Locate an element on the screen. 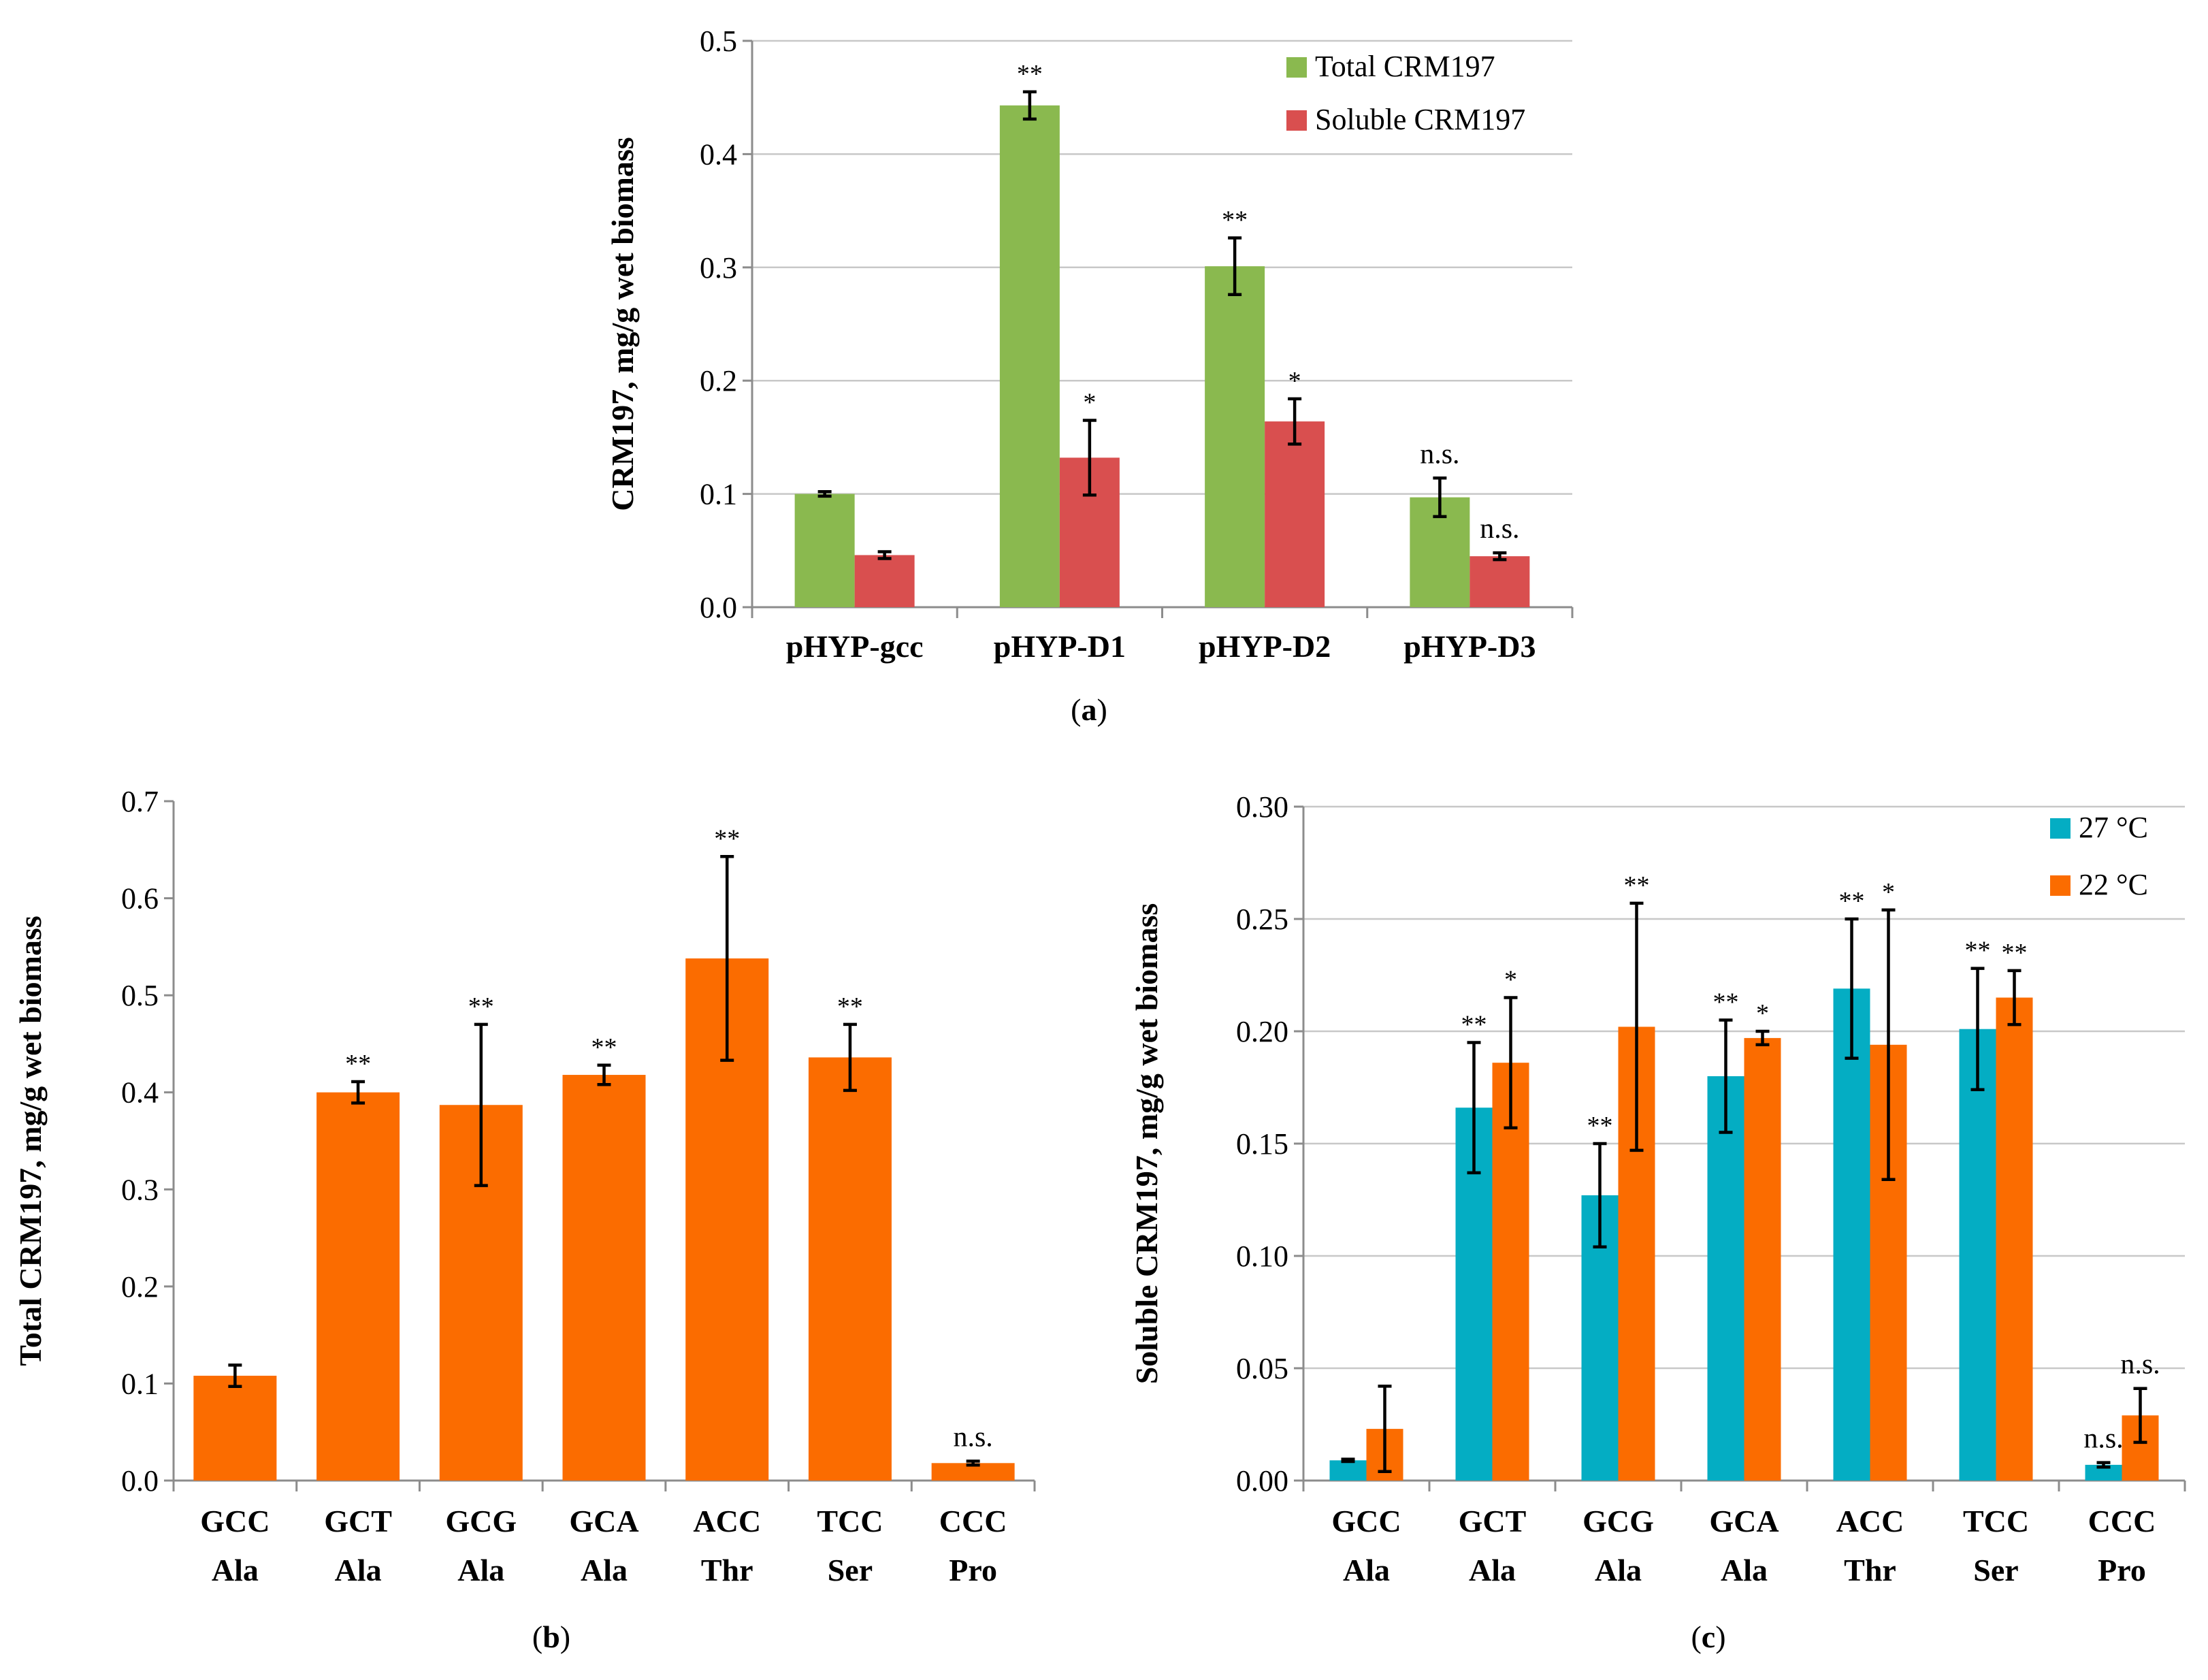 The width and height of the screenshot is (2208, 1680). bar-c-s0-c3 is located at coordinates (1725, 1279).